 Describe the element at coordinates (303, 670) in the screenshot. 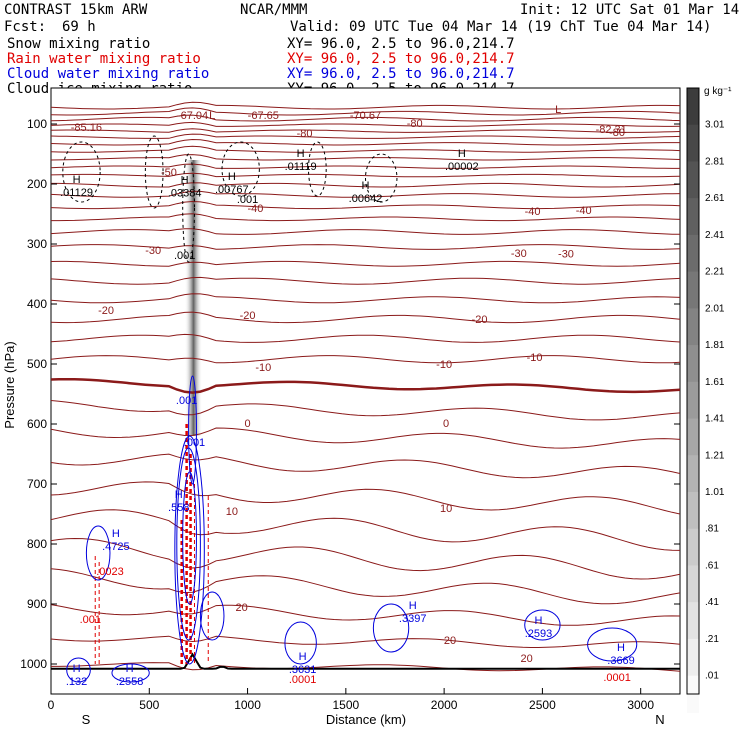

I see `maximum-value: .3631` at that location.